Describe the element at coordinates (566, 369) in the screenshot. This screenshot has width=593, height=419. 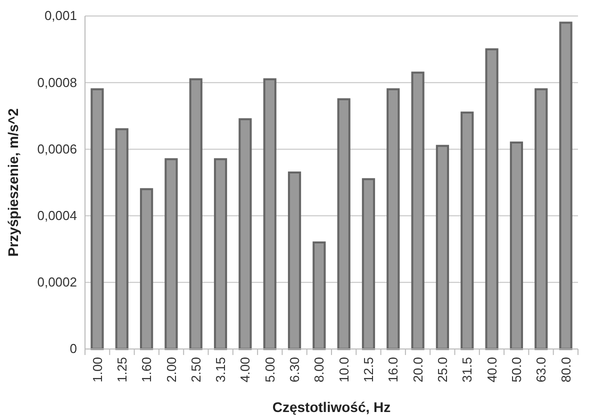
I see `x-tick-label: 80.0` at that location.